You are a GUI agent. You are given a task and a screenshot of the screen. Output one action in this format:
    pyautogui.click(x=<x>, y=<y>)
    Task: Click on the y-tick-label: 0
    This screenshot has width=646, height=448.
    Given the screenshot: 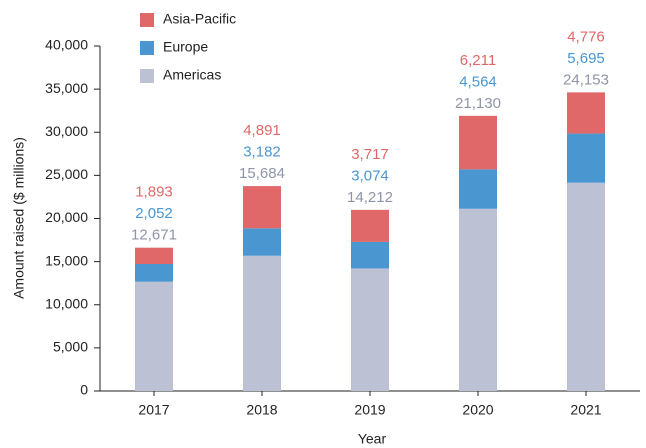 What is the action you would take?
    pyautogui.click(x=84, y=390)
    